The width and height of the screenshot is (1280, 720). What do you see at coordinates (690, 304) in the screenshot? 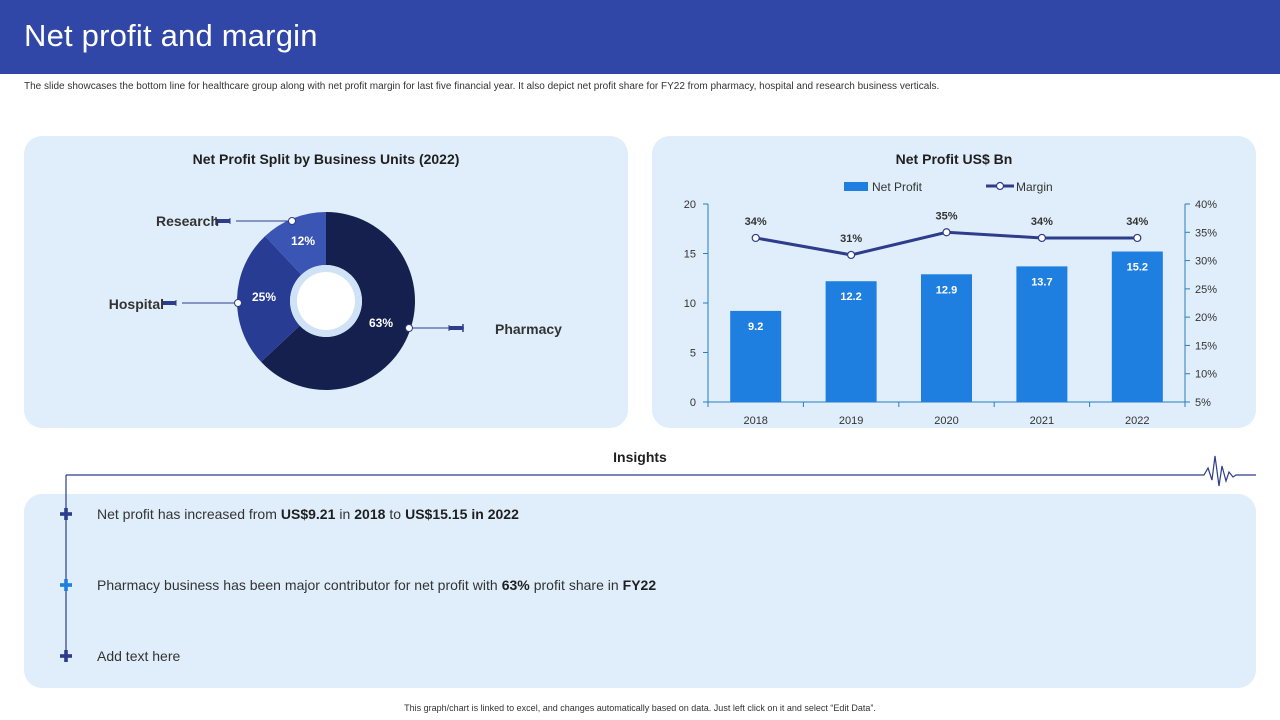
I see `y-tick-label: 10` at bounding box center [690, 304].